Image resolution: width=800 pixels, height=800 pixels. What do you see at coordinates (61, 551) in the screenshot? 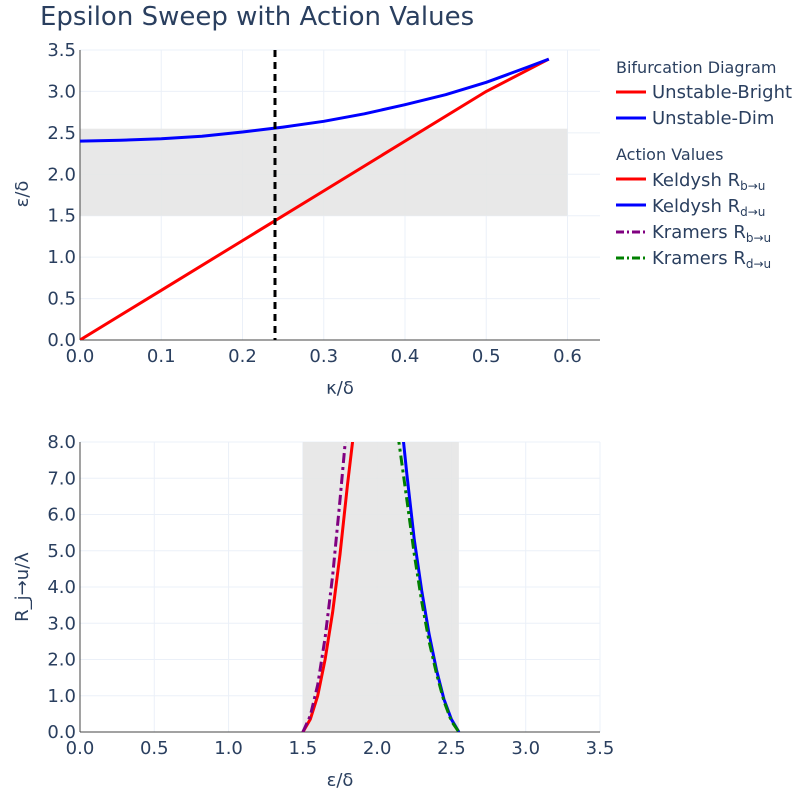
I see `plot2-y-tick-label: 5.0` at bounding box center [61, 551].